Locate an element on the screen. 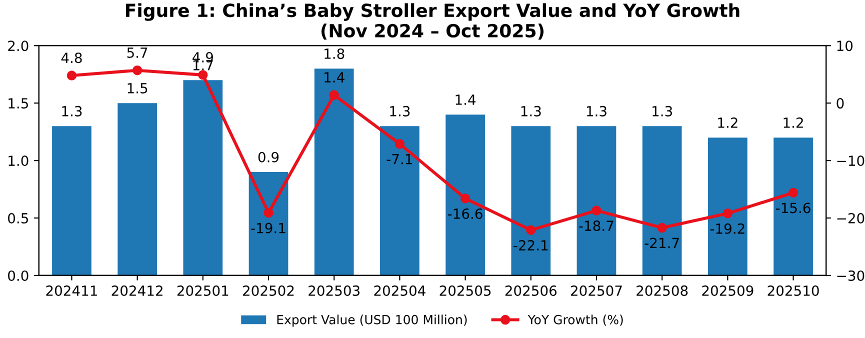  x-tick-label: 202412 is located at coordinates (137, 290).